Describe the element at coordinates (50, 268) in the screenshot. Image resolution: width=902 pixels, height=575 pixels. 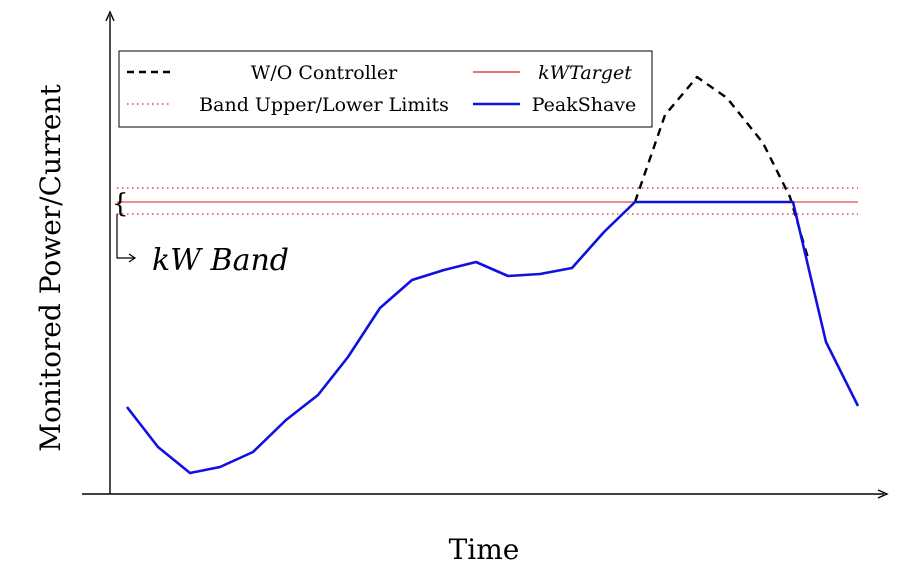
I see `y-axis-label: Monitored Power/Current` at that location.